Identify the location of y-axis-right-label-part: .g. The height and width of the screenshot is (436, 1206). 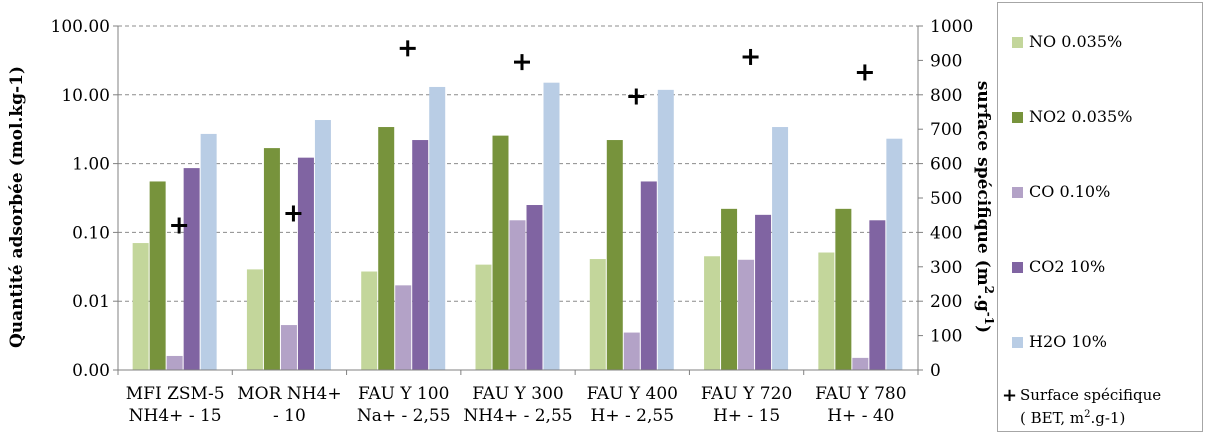
(983, 303).